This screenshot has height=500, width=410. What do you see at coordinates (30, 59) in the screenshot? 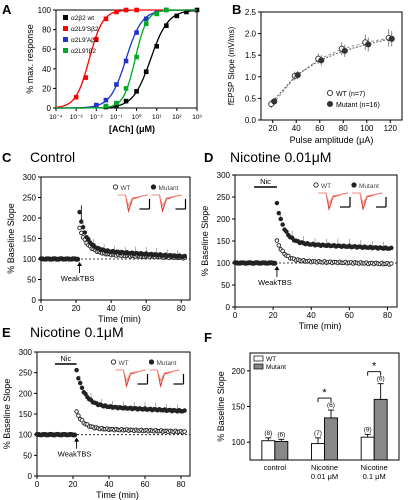
I see `chart-a-ylabel: % max. response` at bounding box center [30, 59].